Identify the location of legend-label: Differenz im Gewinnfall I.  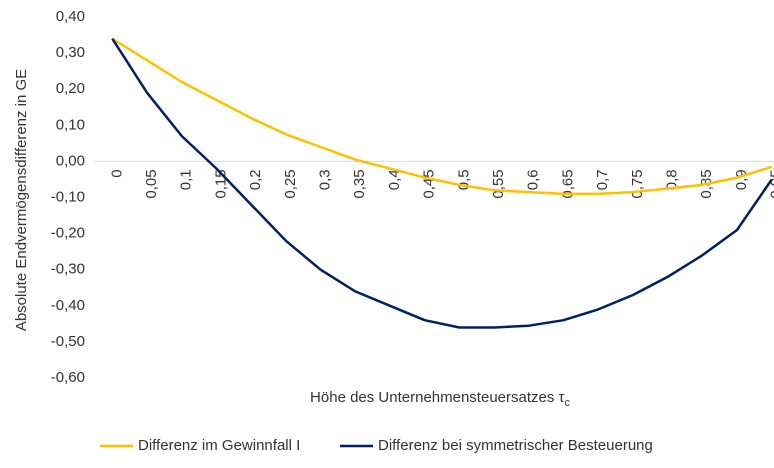
(219, 445).